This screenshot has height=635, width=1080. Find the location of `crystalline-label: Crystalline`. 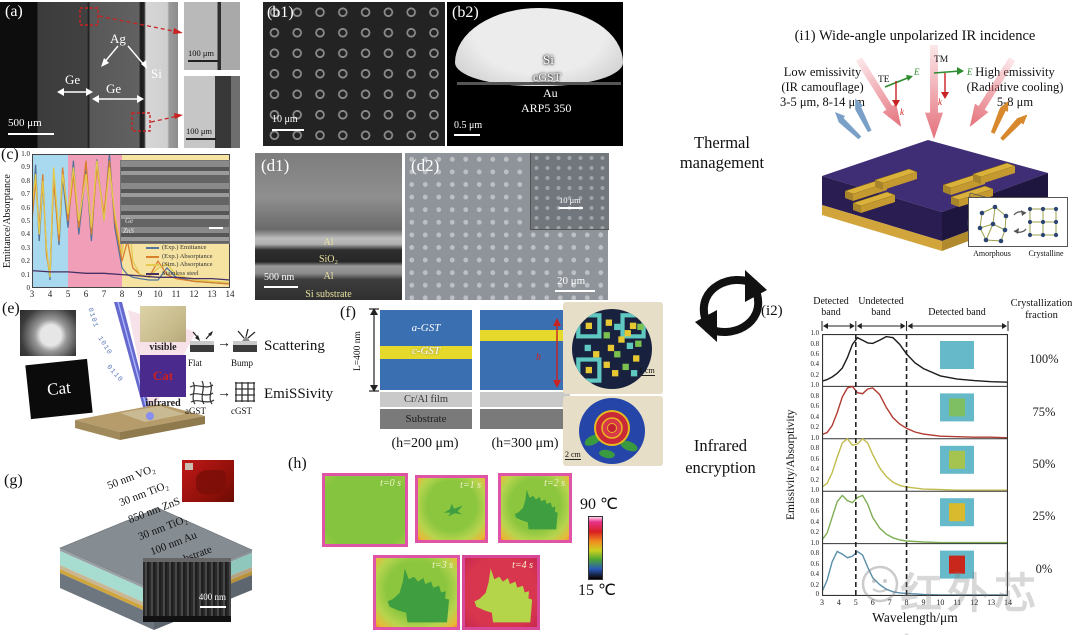

crystalline-label: Crystalline is located at coordinates (1046, 253).